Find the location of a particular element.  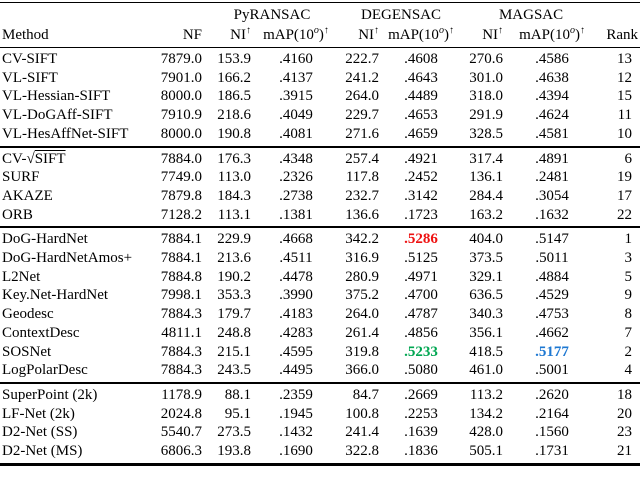

cell-ni_mag: 404.0 is located at coordinates (486, 239).